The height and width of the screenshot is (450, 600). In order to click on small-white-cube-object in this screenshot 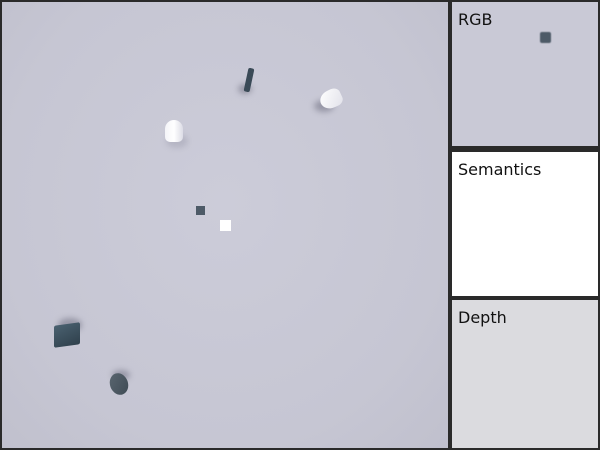, I will do `click(225, 225)`.